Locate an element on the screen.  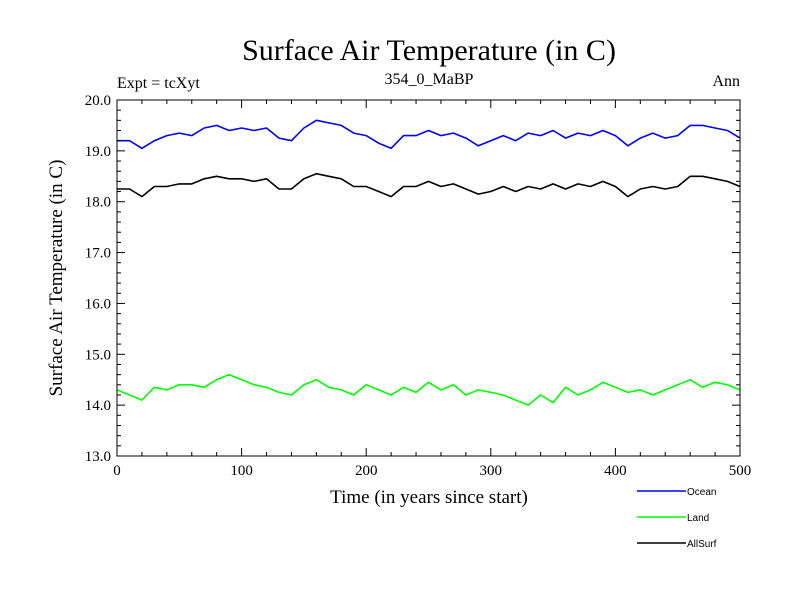
legend: Ocean Land AllSurf is located at coordinates (677, 518).